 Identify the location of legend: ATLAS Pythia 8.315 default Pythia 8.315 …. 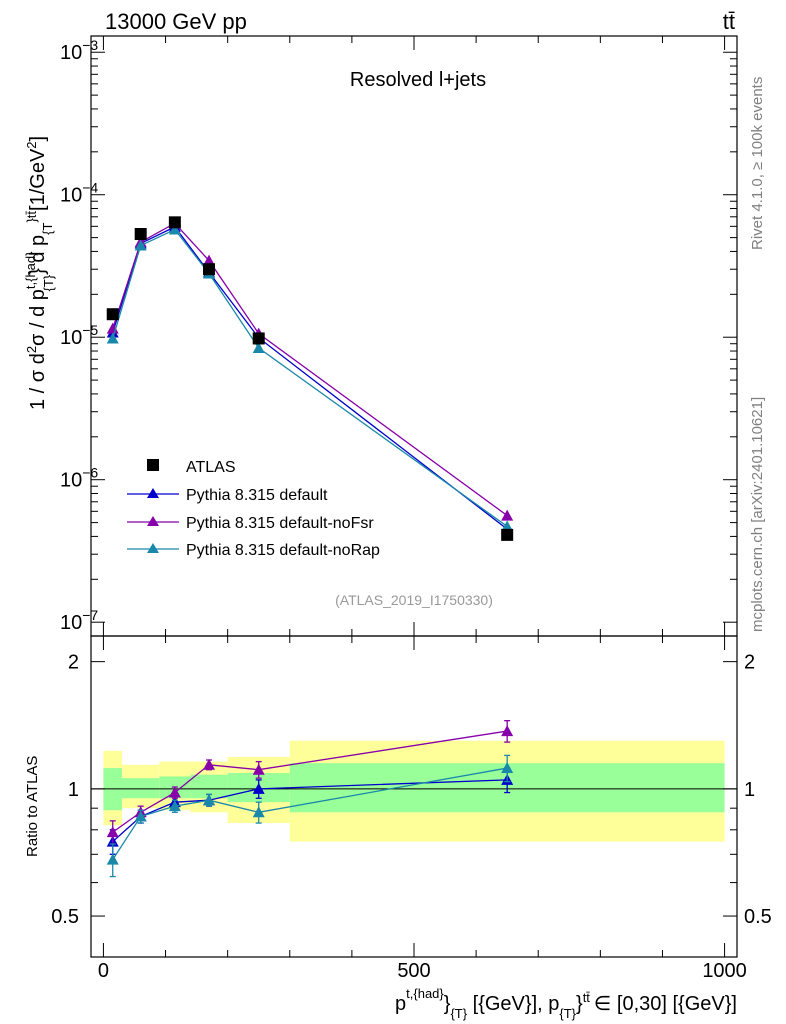
(253, 509).